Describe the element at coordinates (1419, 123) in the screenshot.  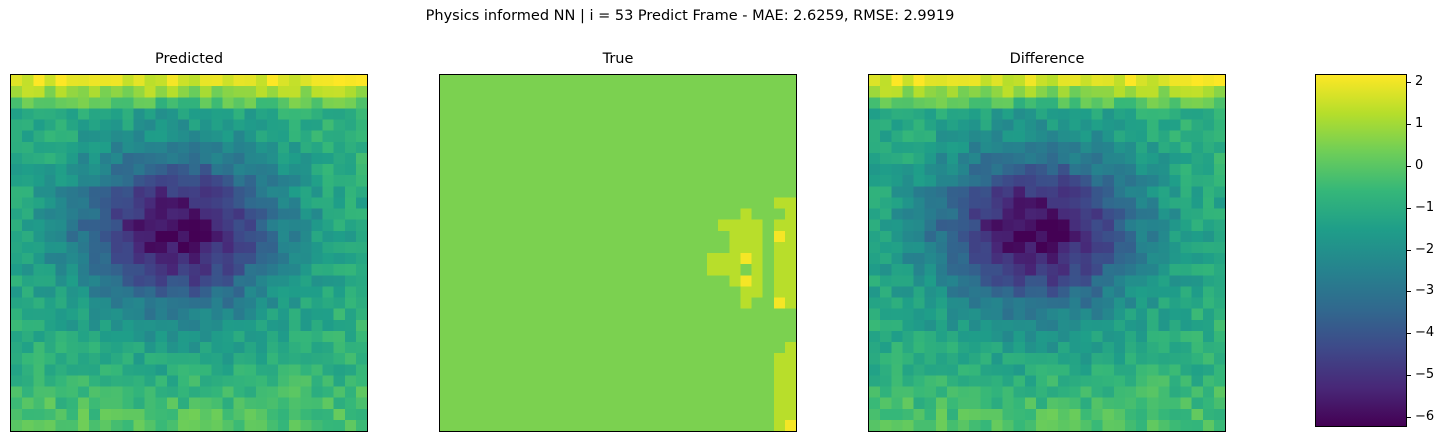
I see `colorbar-tick-label: 1` at that location.